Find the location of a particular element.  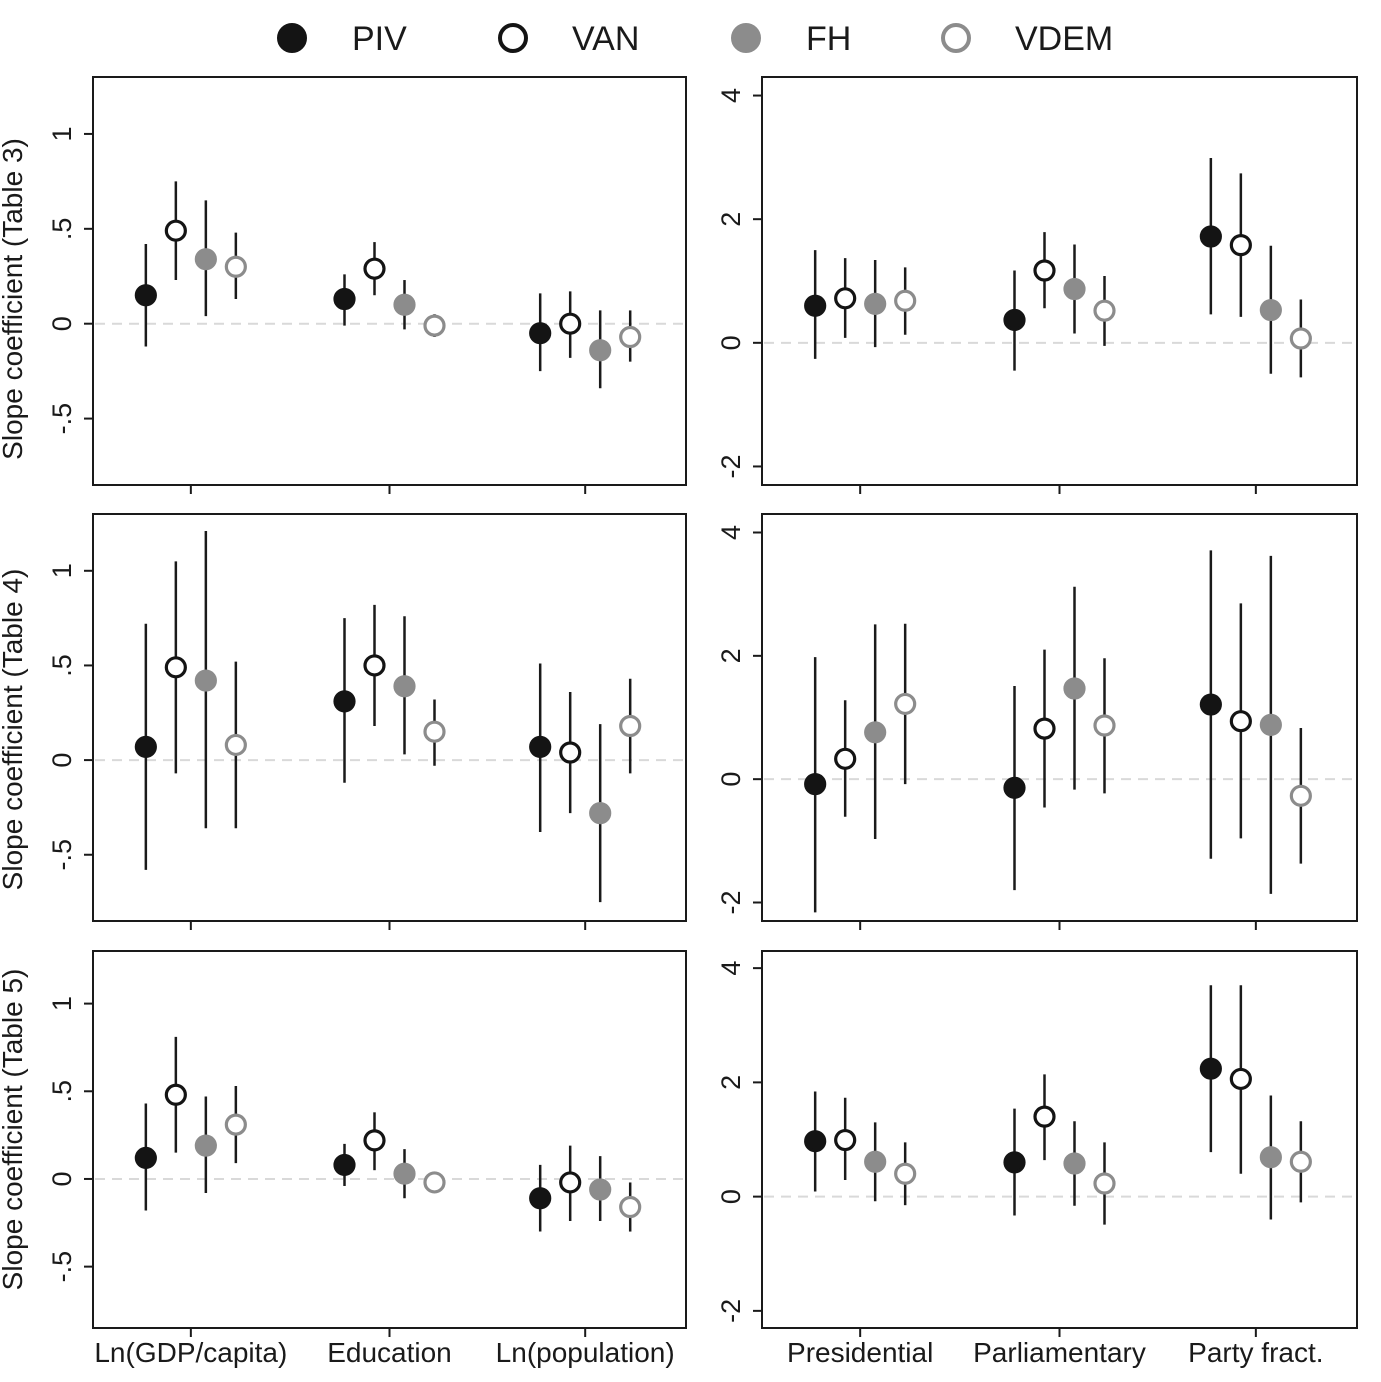

legend-marker-van is located at coordinates (513, 38).